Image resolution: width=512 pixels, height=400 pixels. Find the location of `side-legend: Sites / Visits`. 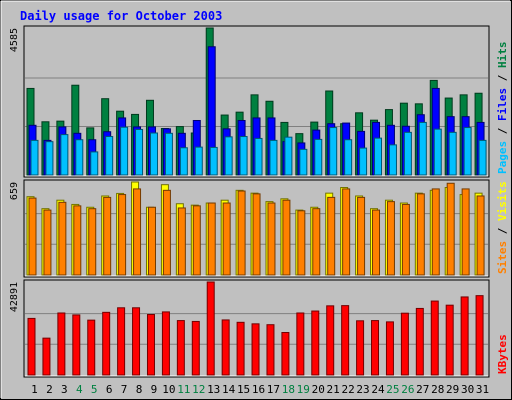

side-legend: Sites / Visits is located at coordinates (502, 227).